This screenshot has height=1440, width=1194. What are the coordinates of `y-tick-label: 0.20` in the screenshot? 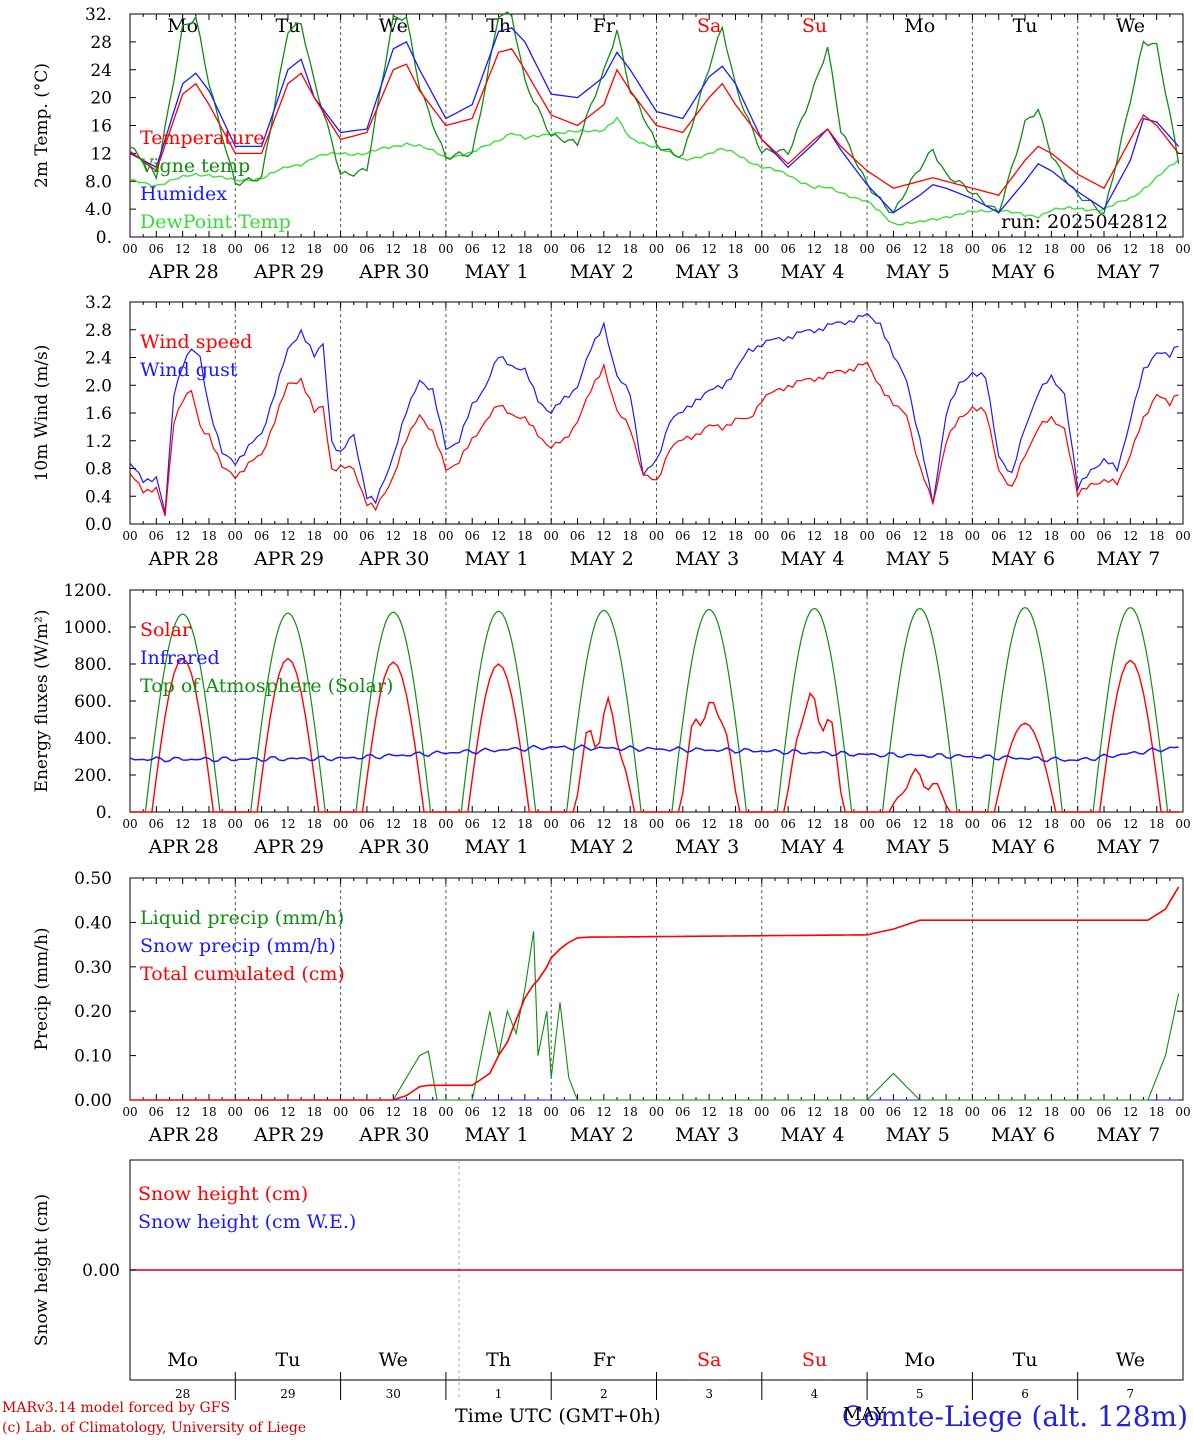 It's located at (93, 1012).